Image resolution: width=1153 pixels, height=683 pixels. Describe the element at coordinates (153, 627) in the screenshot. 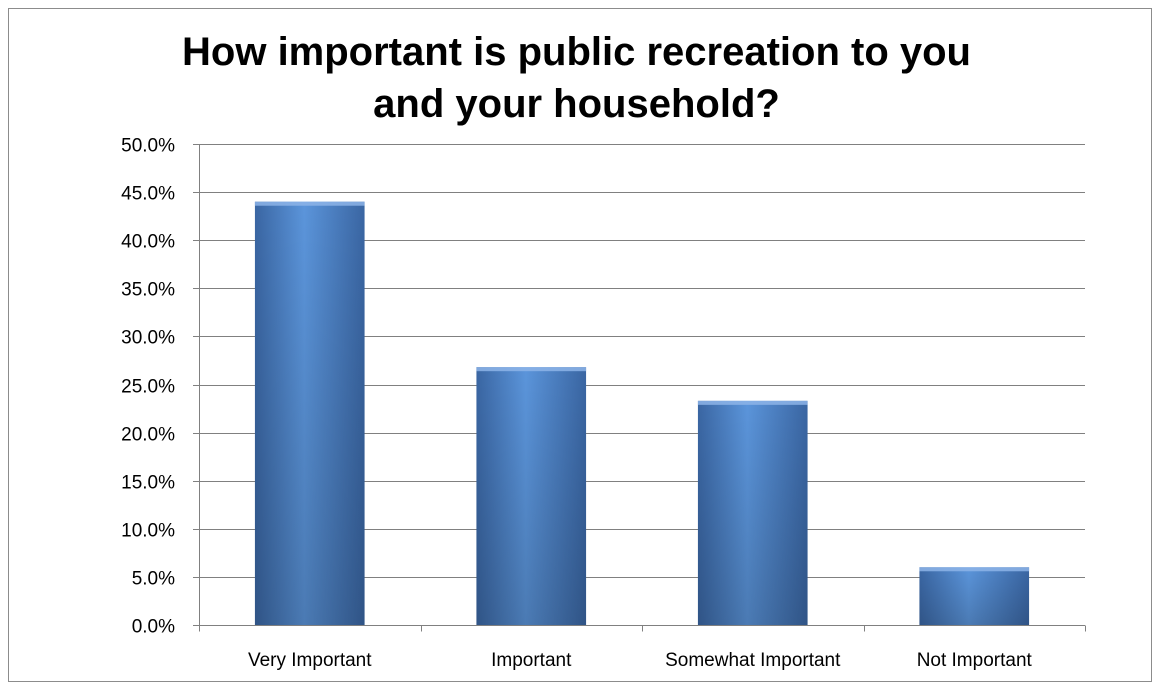

I see `y-tick-label: 0.0%` at that location.